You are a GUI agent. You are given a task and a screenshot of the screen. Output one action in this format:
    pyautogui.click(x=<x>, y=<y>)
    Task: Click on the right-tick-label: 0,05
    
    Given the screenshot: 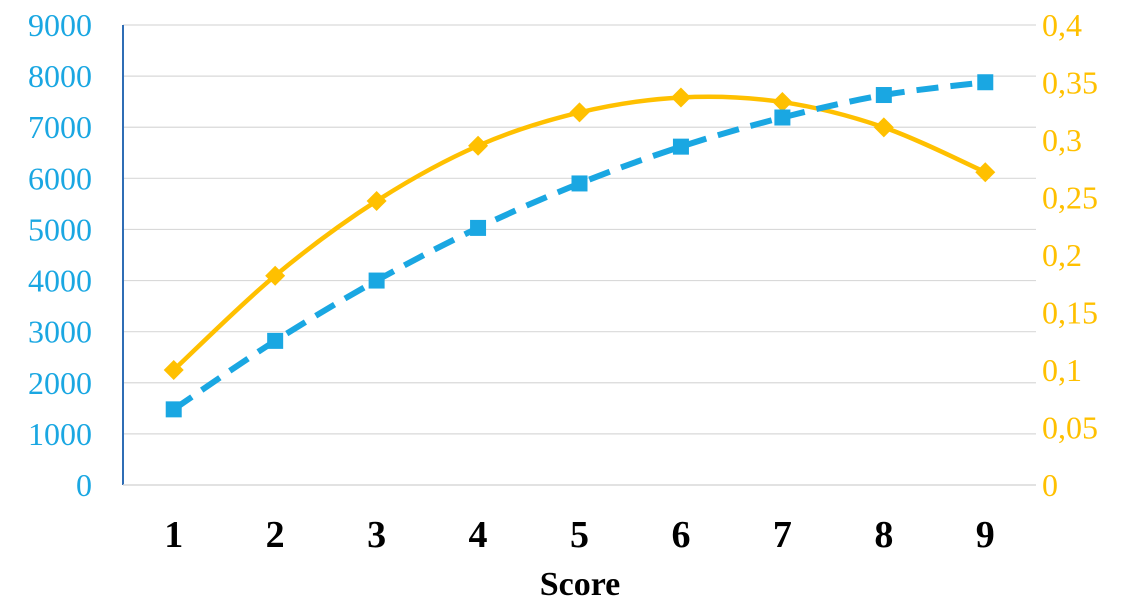 What is the action you would take?
    pyautogui.click(x=1070, y=428)
    